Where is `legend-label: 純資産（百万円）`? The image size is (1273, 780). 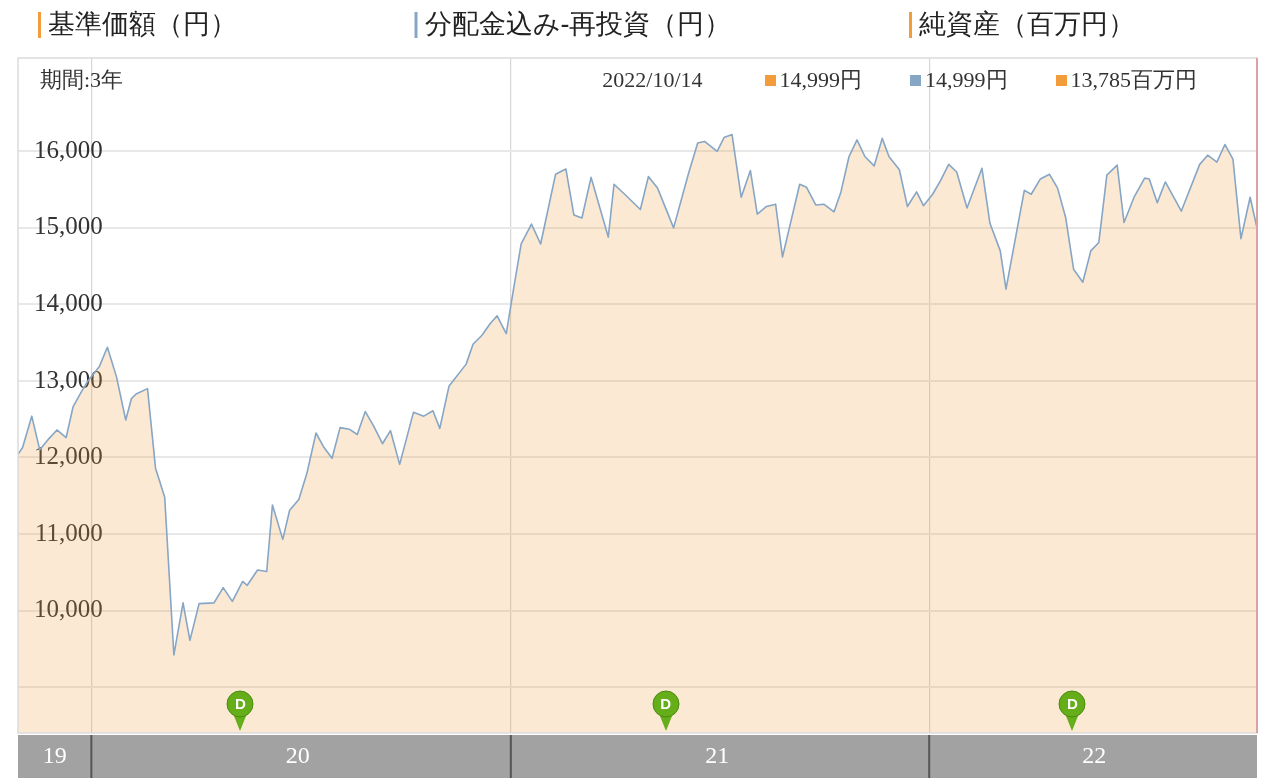 legend-label: 純資産（百万円） is located at coordinates (1027, 24).